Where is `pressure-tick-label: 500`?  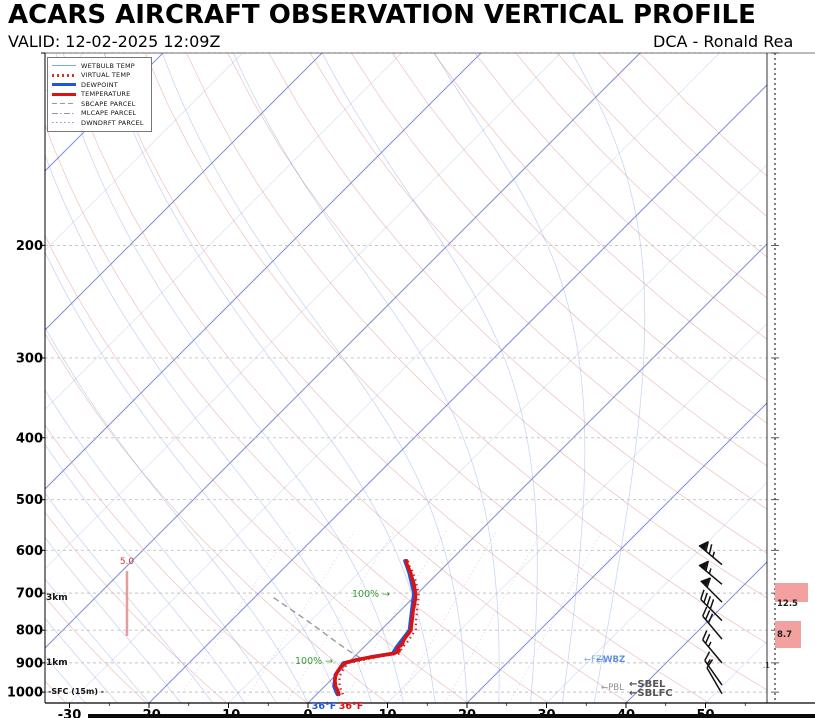
pressure-tick-label: 500 is located at coordinates (29, 500).